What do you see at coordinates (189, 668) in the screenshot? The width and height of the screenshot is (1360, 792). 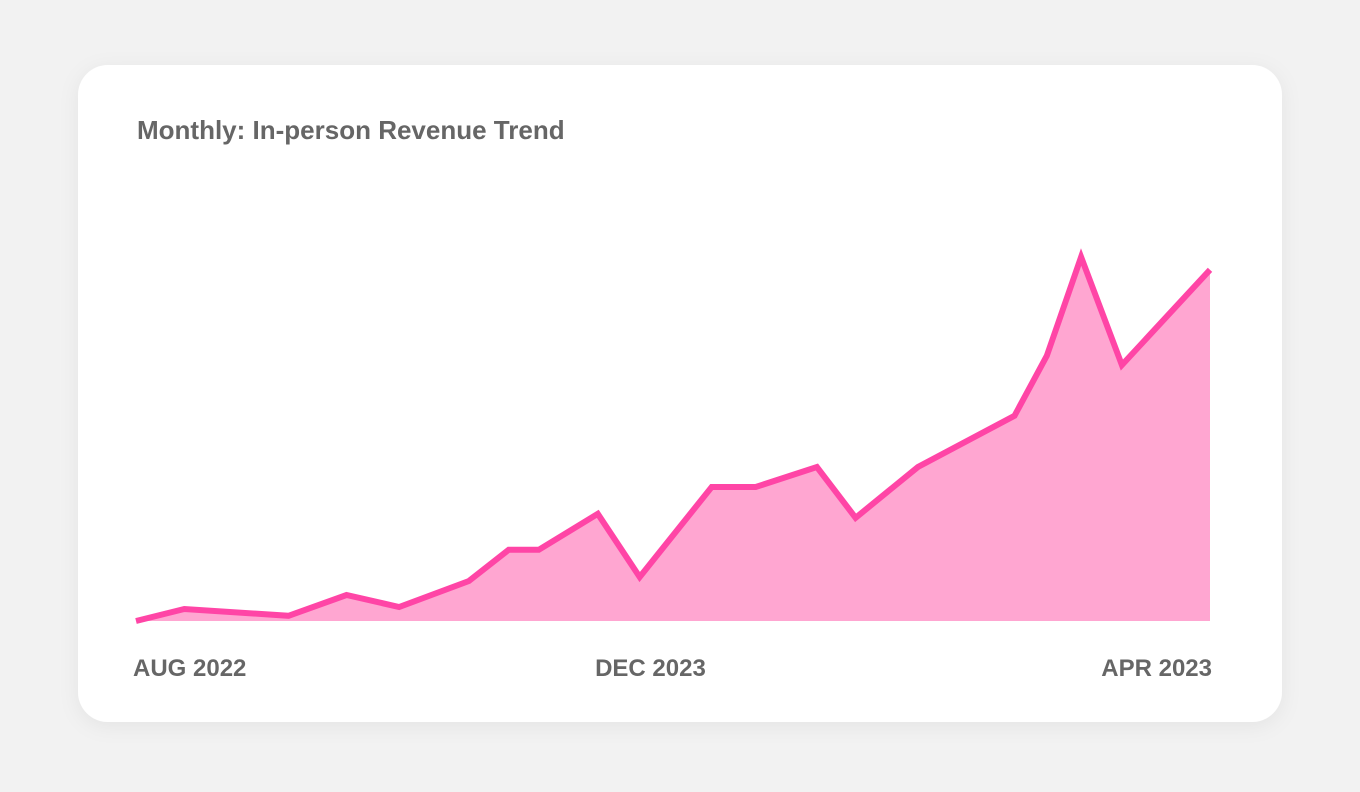 I see `x-tick-label: AUG 2022` at bounding box center [189, 668].